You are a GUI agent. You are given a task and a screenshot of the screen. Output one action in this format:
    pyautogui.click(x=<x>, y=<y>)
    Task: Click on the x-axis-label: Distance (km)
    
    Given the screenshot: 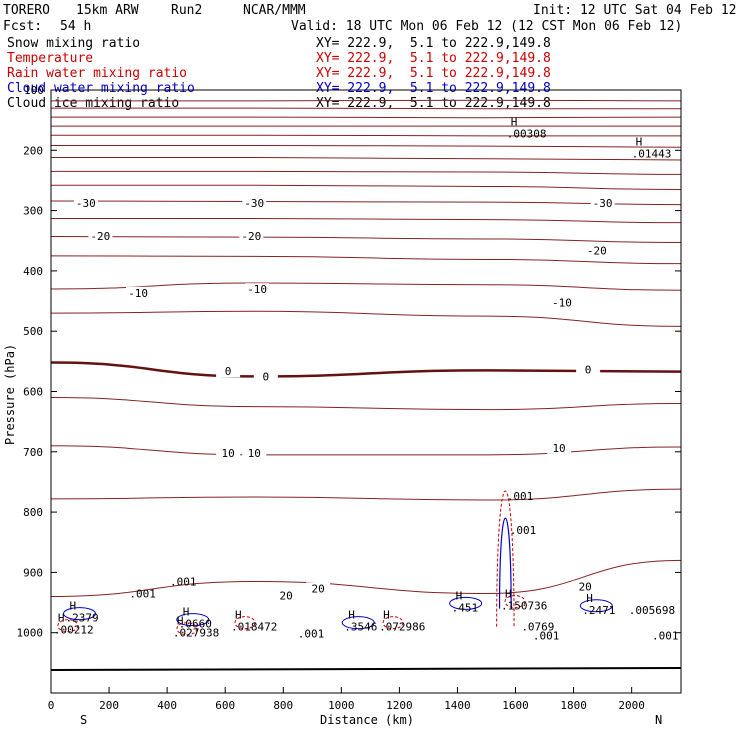 What is the action you would take?
    pyautogui.click(x=367, y=720)
    